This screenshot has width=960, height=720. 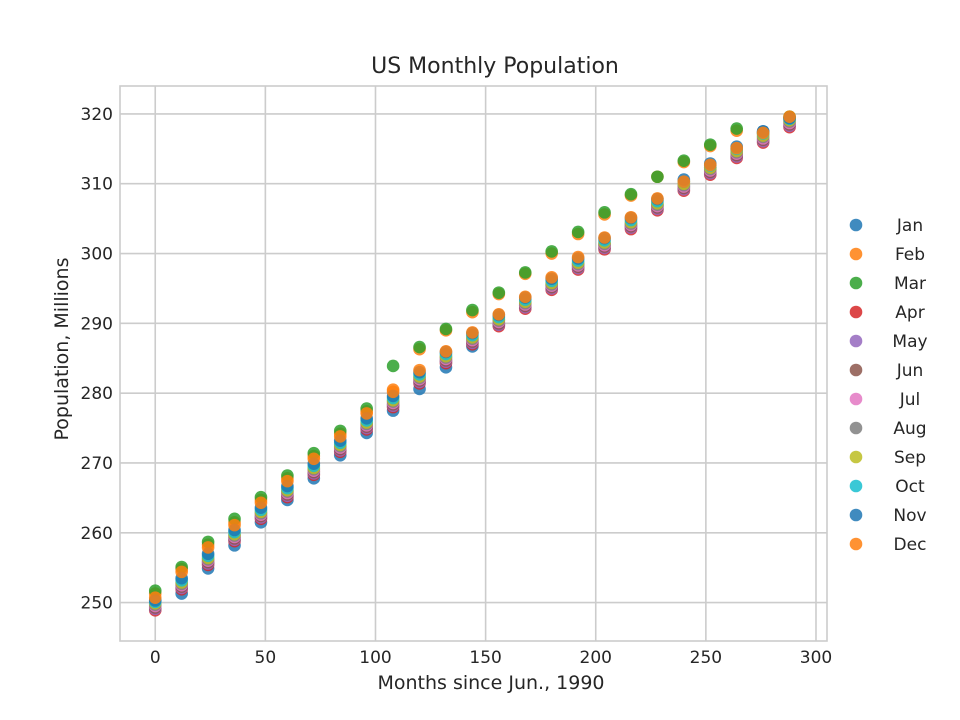 I want to click on legend-label: Jul, so click(x=910, y=400).